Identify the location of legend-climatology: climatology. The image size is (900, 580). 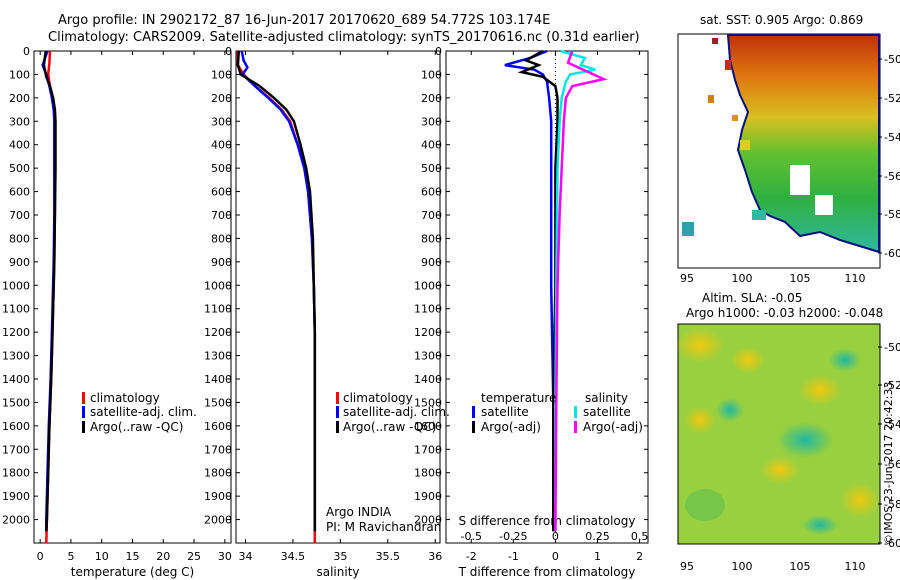
(378, 398).